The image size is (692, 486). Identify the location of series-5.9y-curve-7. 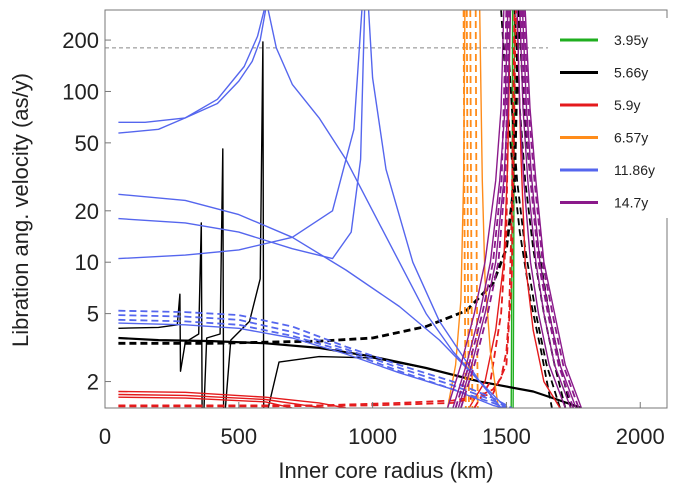
(492, 209).